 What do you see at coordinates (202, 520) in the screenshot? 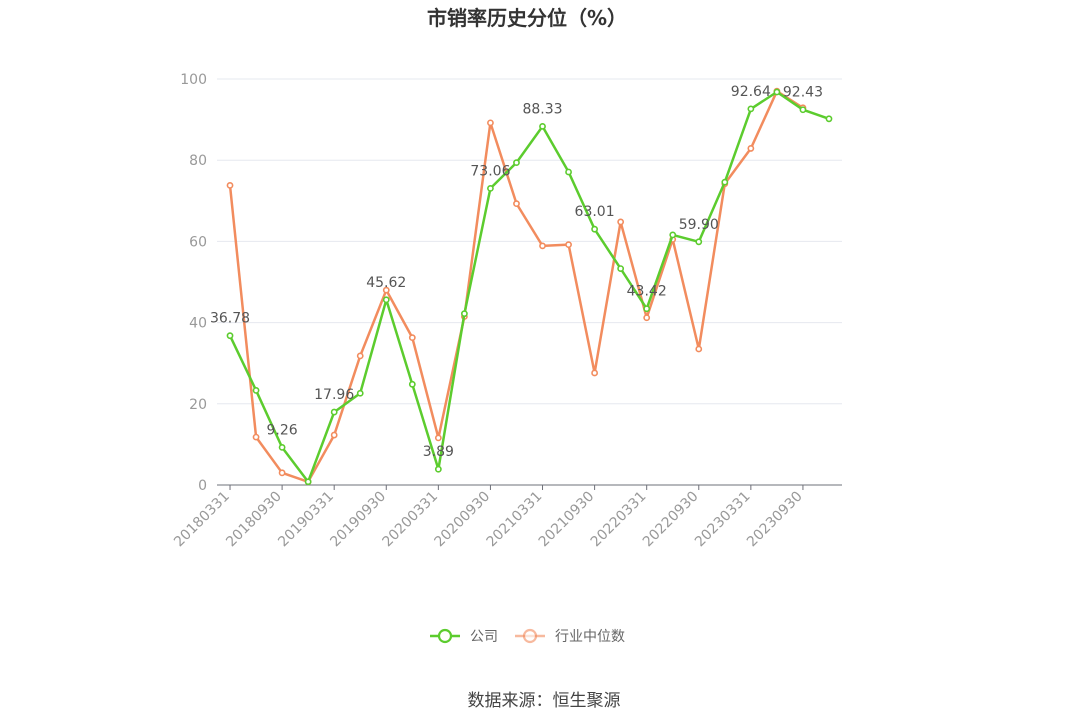
I see `x-tick-label: 20180331` at bounding box center [202, 520].